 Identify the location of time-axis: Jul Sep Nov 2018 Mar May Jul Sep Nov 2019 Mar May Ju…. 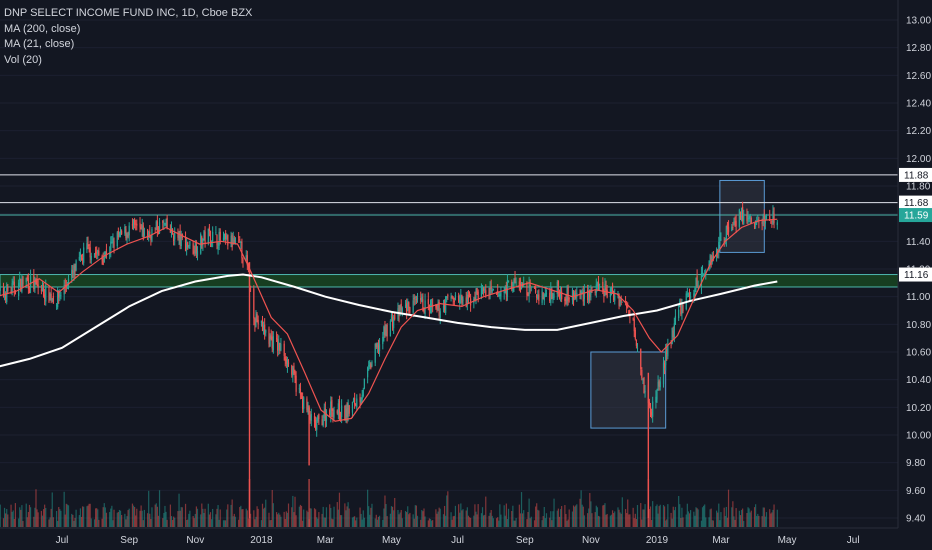
(466, 538).